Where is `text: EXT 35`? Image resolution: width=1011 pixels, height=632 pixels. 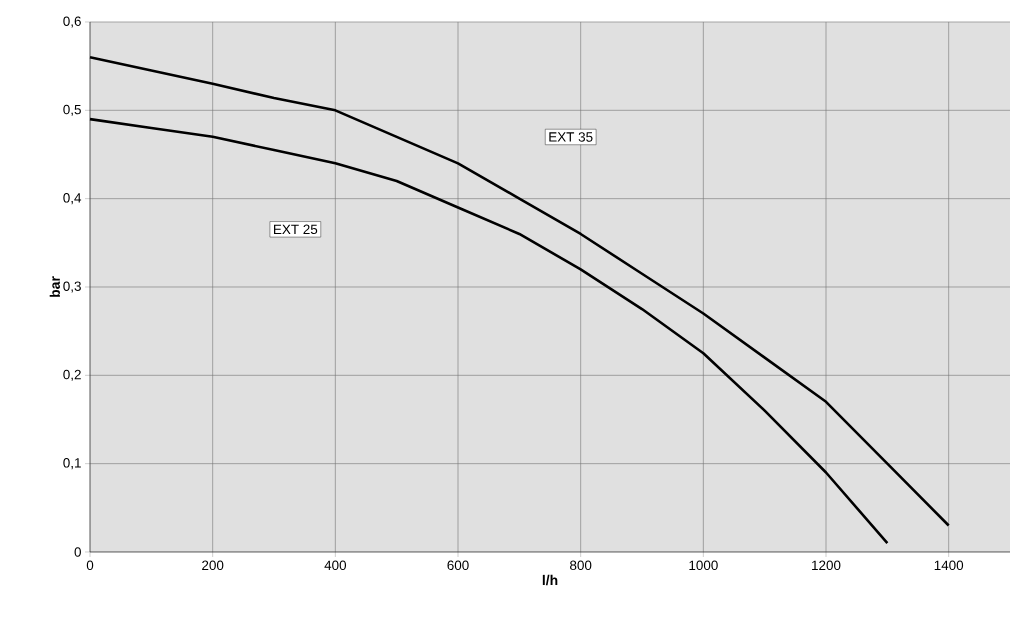
text: EXT 35 is located at coordinates (571, 137).